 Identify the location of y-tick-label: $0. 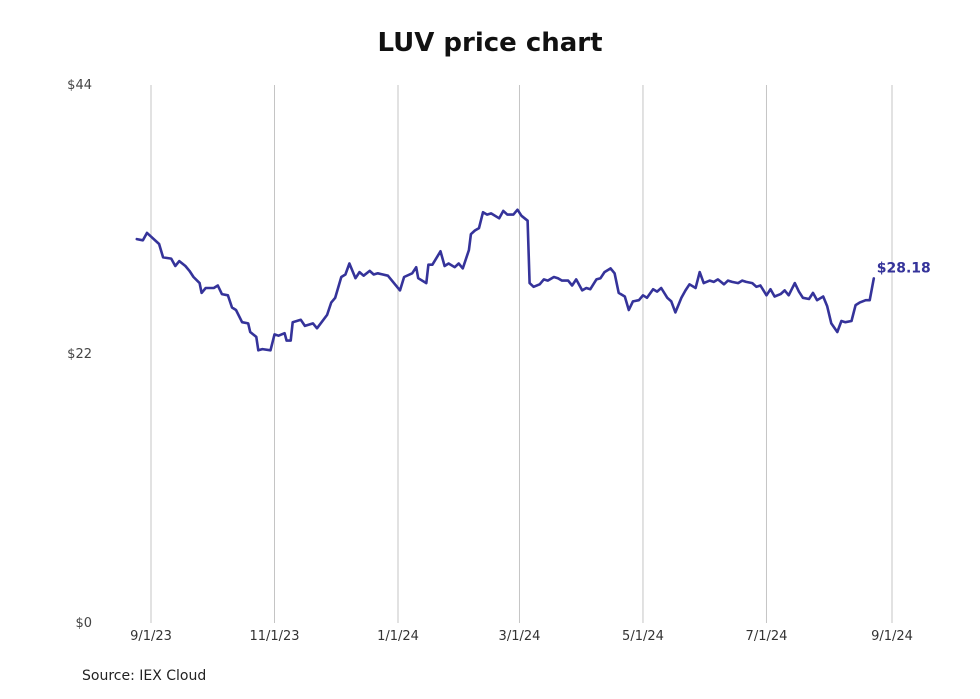
(83, 623).